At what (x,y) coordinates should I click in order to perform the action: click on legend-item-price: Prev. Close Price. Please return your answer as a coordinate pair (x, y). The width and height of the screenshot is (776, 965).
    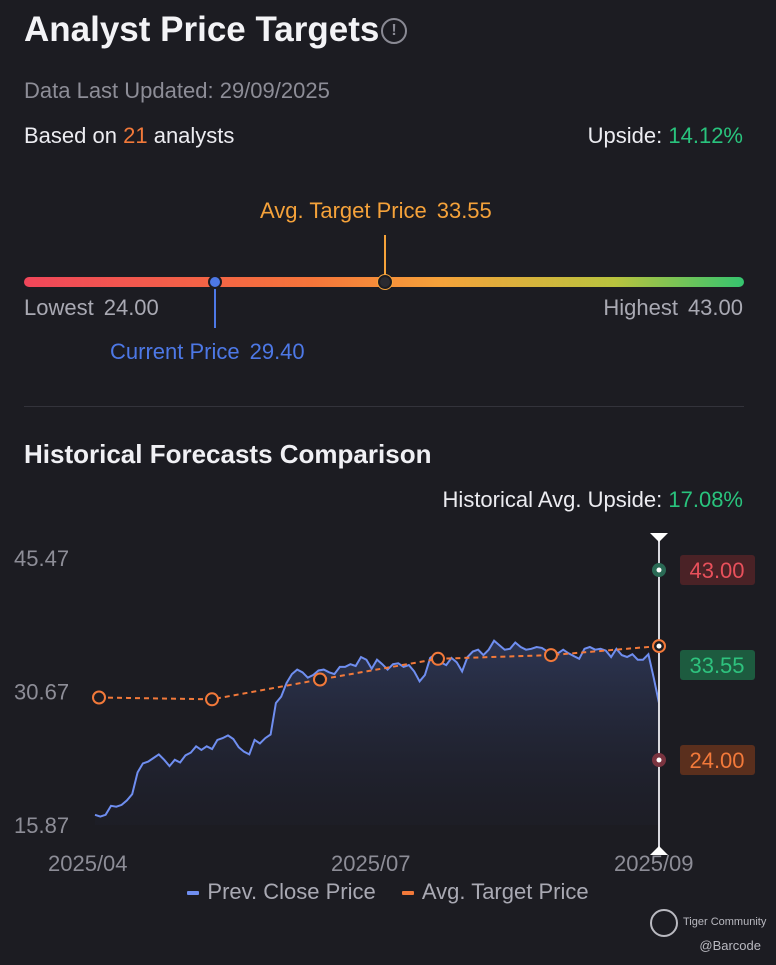
    Looking at the image, I should click on (281, 892).